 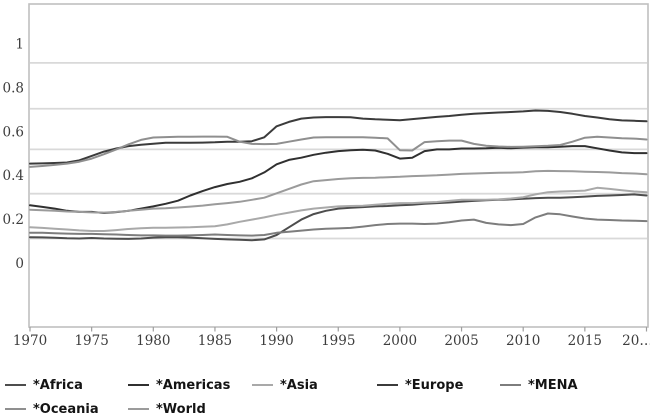 What do you see at coordinates (153, 341) in the screenshot?
I see `x-axis-tick-label: 1980` at bounding box center [153, 341].